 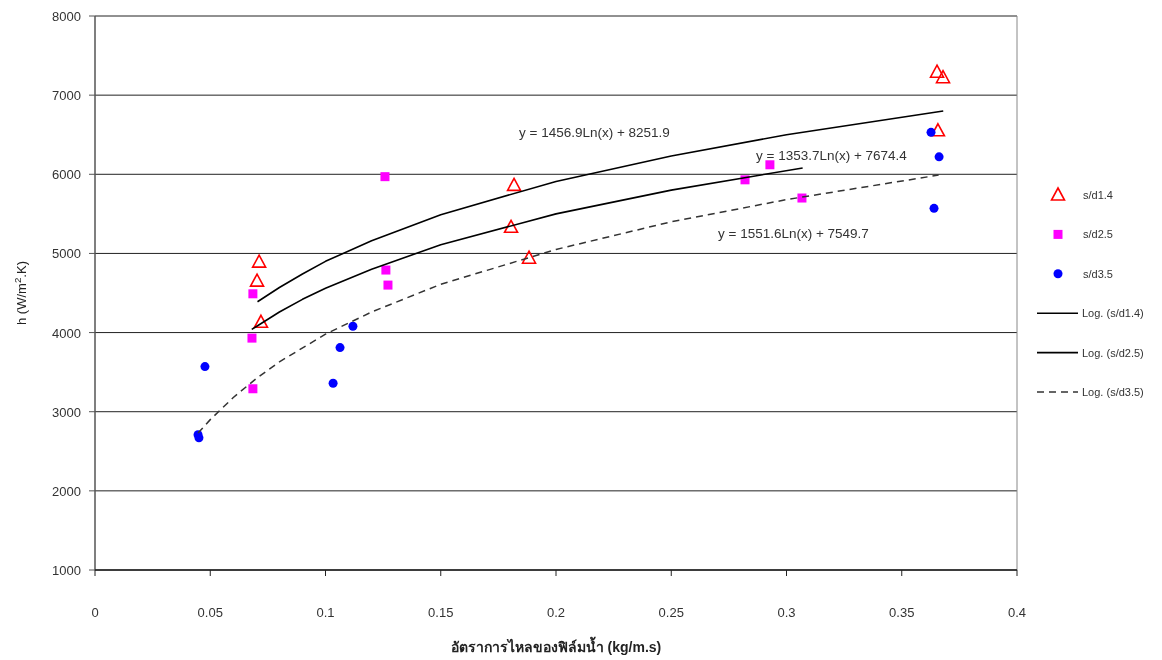 I want to click on legend-label: s/d2.5, so click(x=1098, y=234).